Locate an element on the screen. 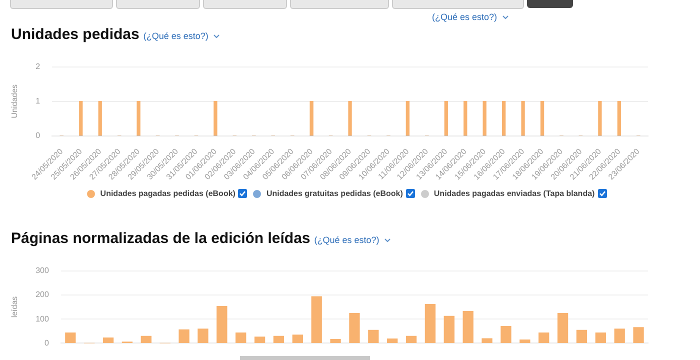 The width and height of the screenshot is (700, 360). y-tick-label: 300 is located at coordinates (43, 271).